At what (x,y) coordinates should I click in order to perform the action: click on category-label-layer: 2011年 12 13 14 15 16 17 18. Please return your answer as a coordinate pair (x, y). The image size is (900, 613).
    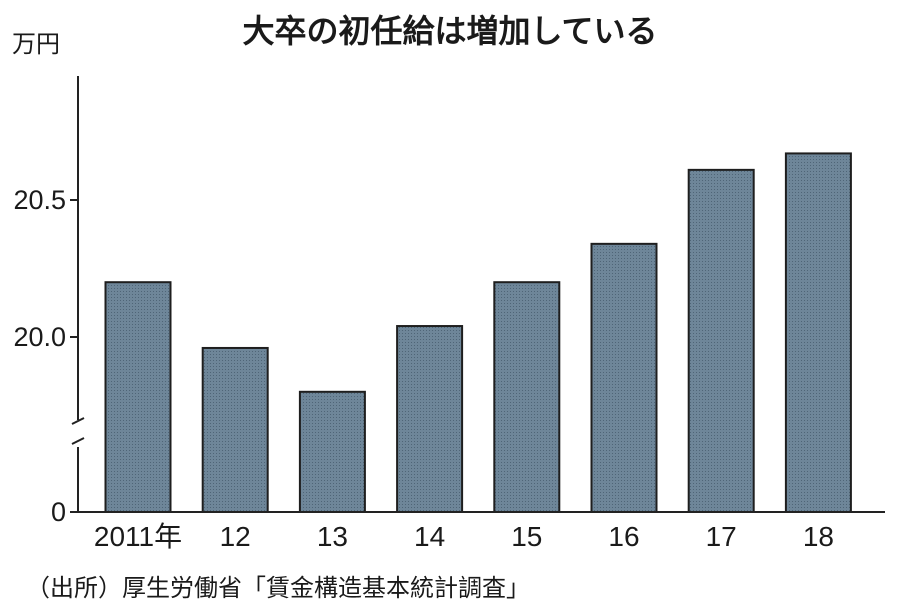
    Looking at the image, I should click on (464, 536).